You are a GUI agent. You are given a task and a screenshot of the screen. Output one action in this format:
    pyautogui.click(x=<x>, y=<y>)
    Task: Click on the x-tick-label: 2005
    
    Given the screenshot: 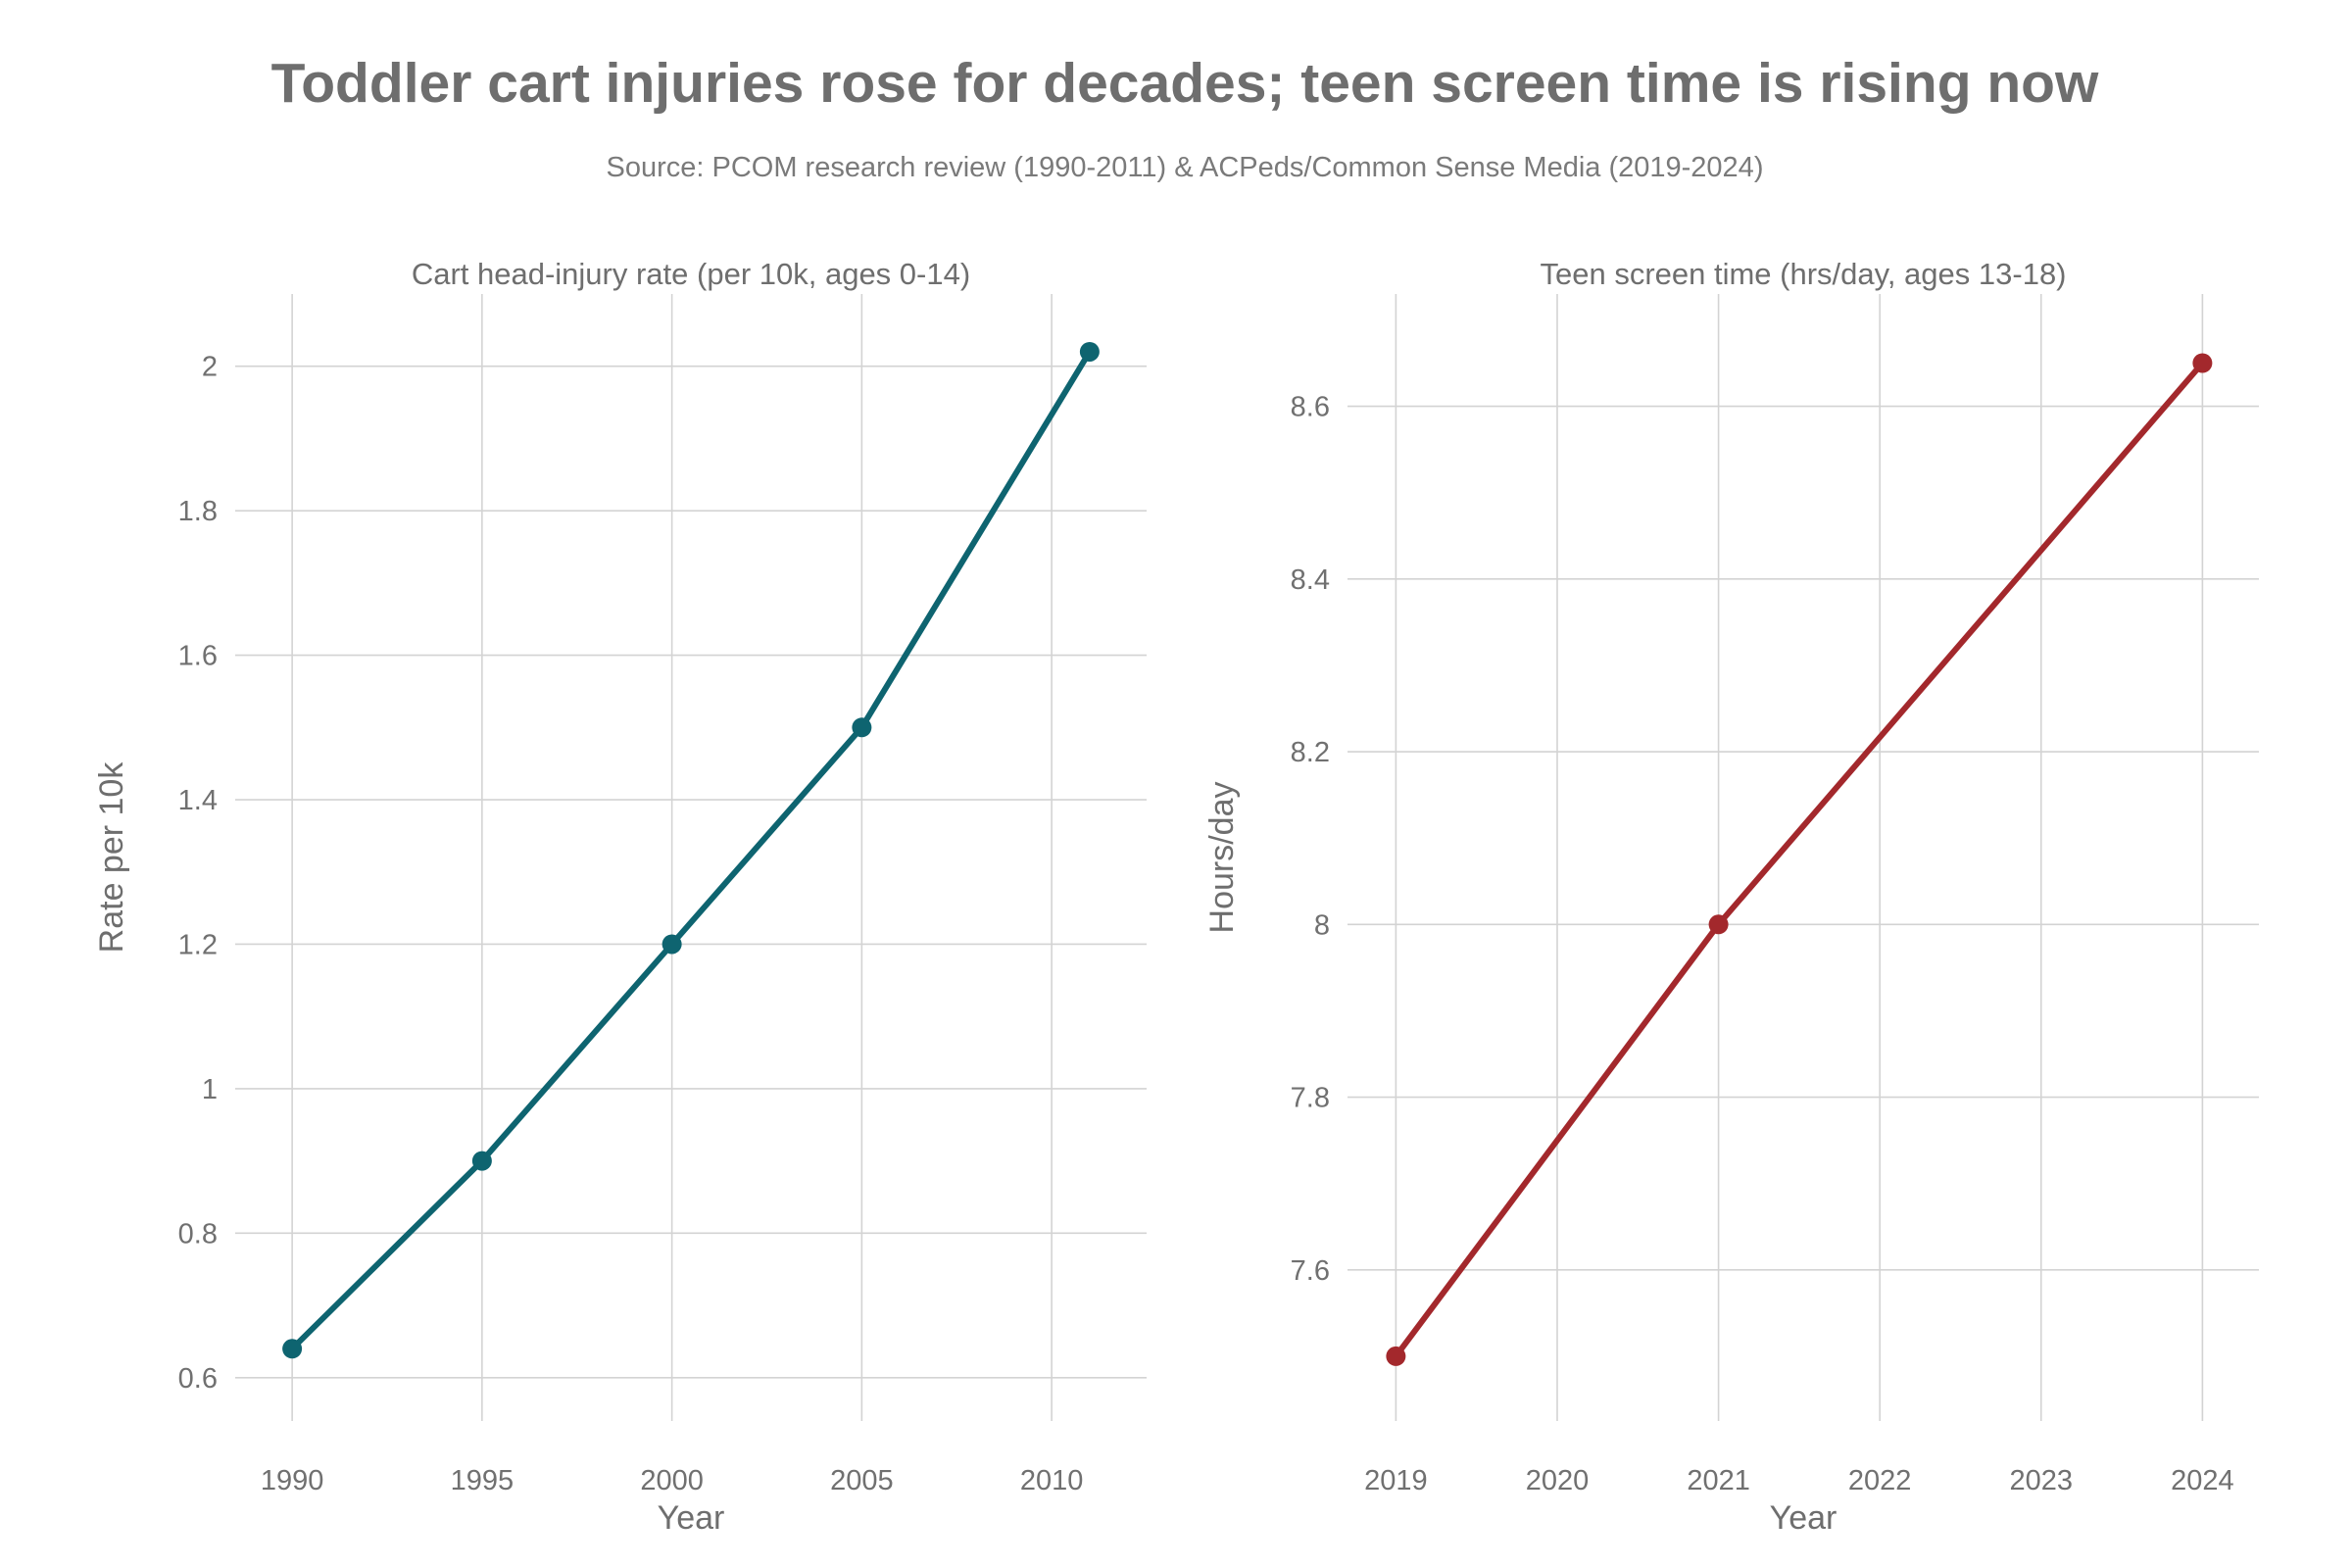 What is the action you would take?
    pyautogui.click(x=862, y=1480)
    